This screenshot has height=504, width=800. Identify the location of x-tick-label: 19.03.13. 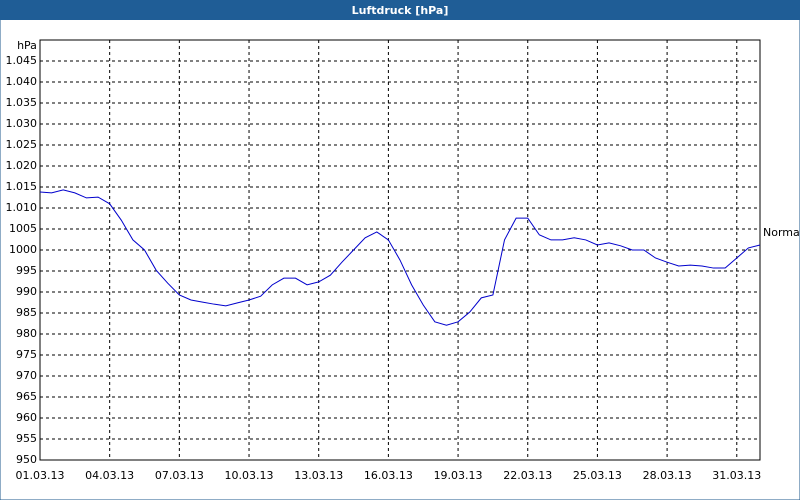
(458, 475).